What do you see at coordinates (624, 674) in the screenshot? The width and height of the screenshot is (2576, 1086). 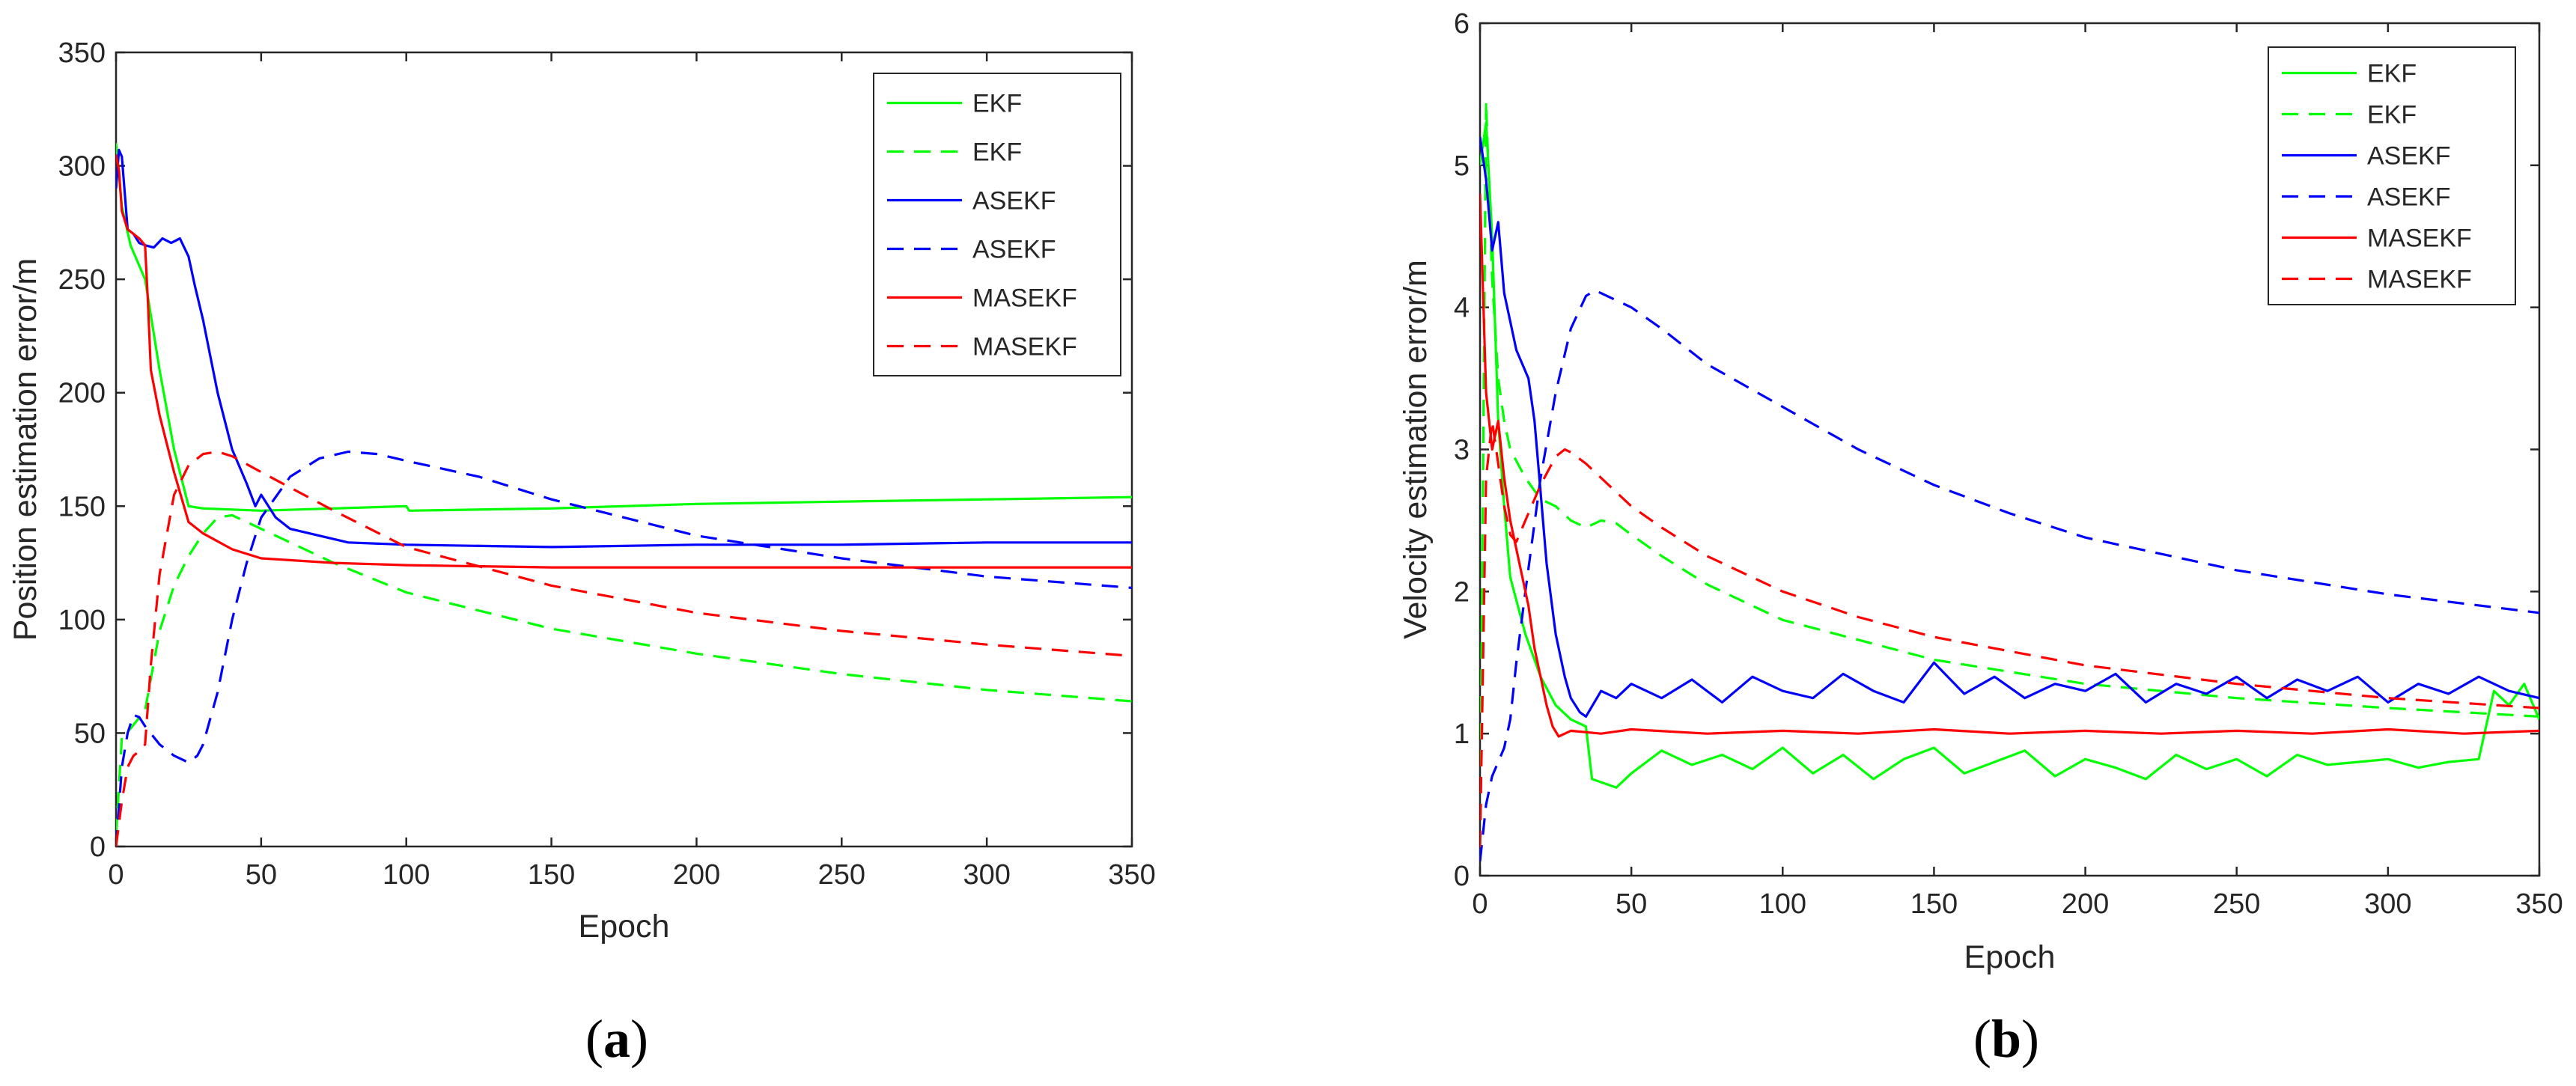 I see `series-line-ekf-dashed` at bounding box center [624, 674].